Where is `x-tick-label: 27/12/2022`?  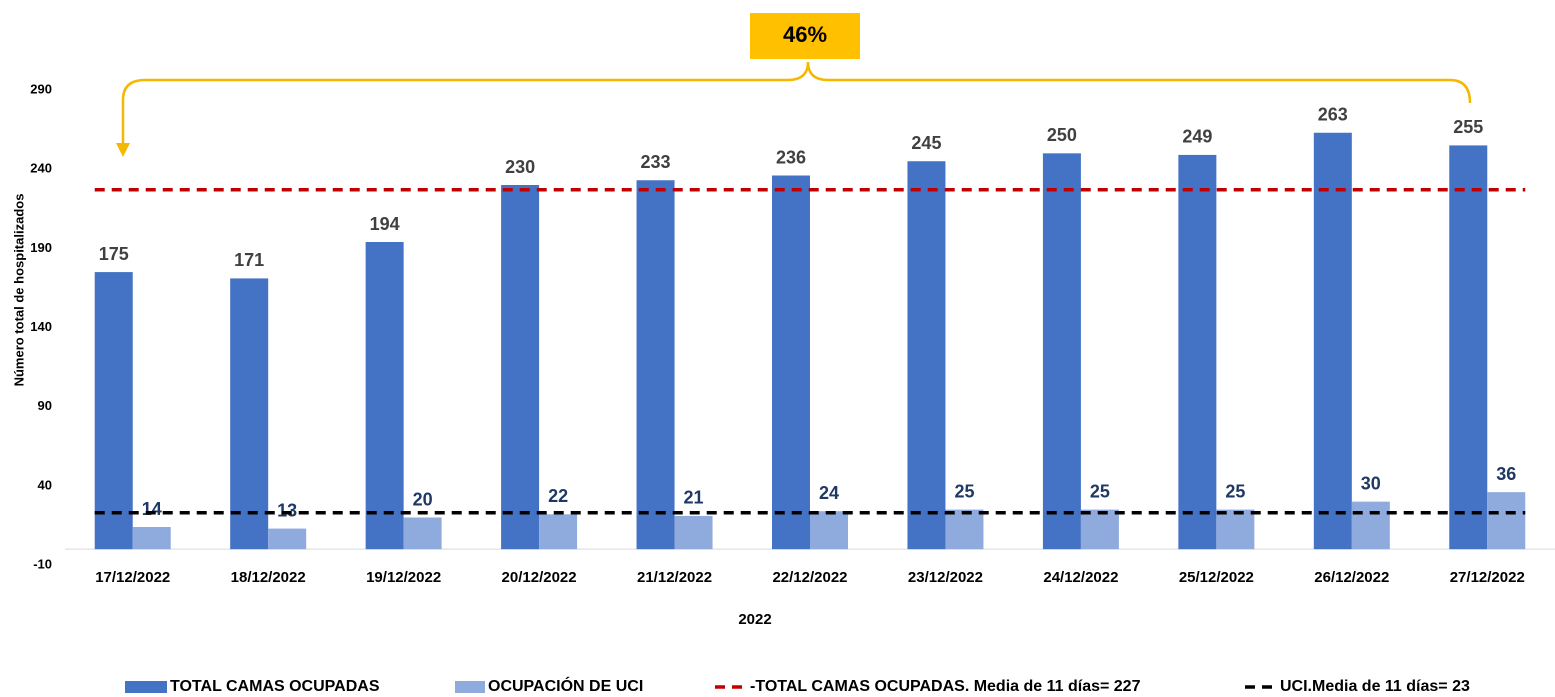
x-tick-label: 27/12/2022 is located at coordinates (1487, 577).